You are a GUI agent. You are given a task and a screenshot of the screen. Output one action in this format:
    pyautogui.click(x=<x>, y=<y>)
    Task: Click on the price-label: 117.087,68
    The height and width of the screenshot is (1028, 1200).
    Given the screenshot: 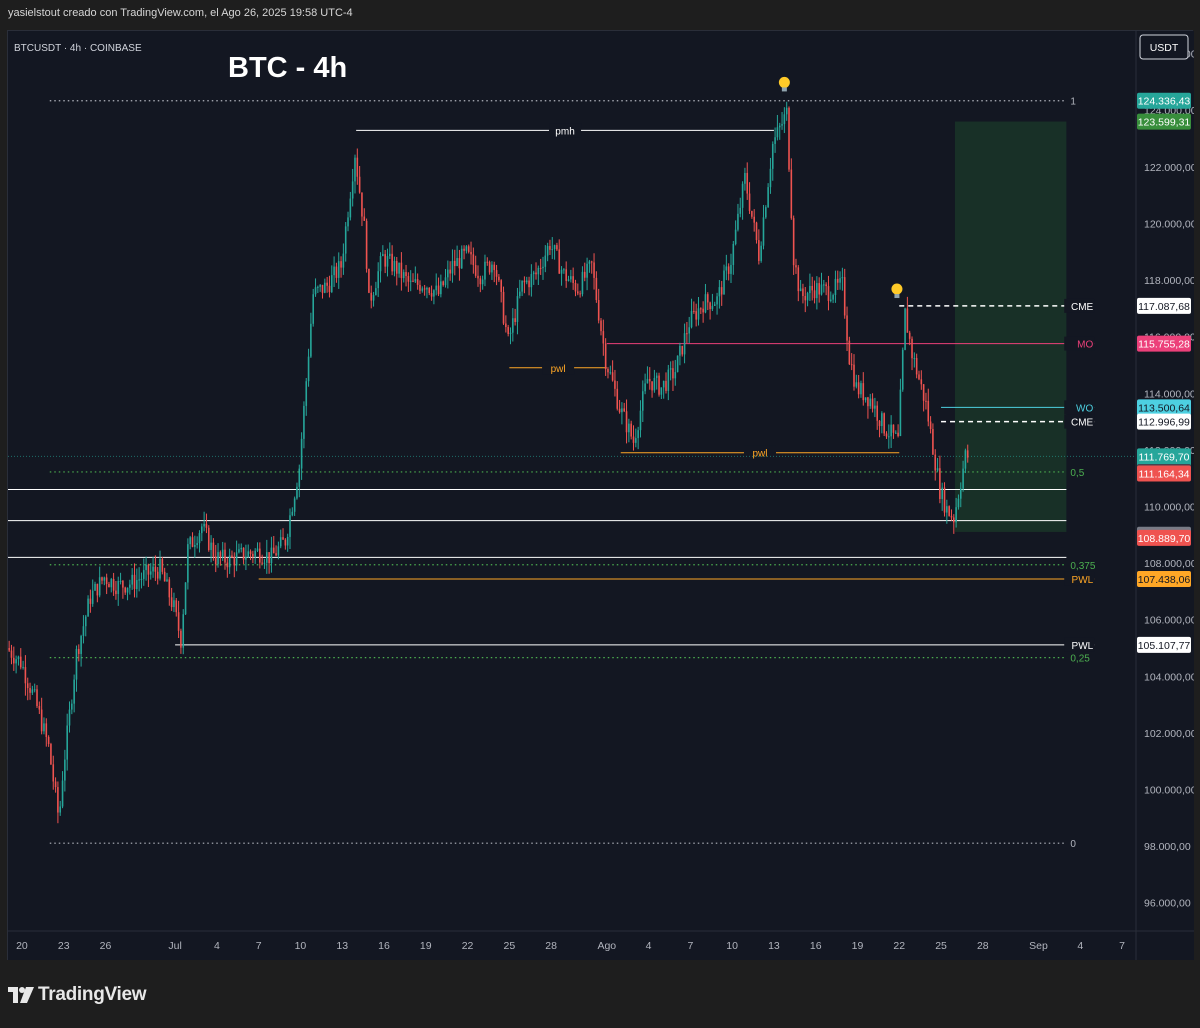 What is the action you would take?
    pyautogui.click(x=1164, y=305)
    